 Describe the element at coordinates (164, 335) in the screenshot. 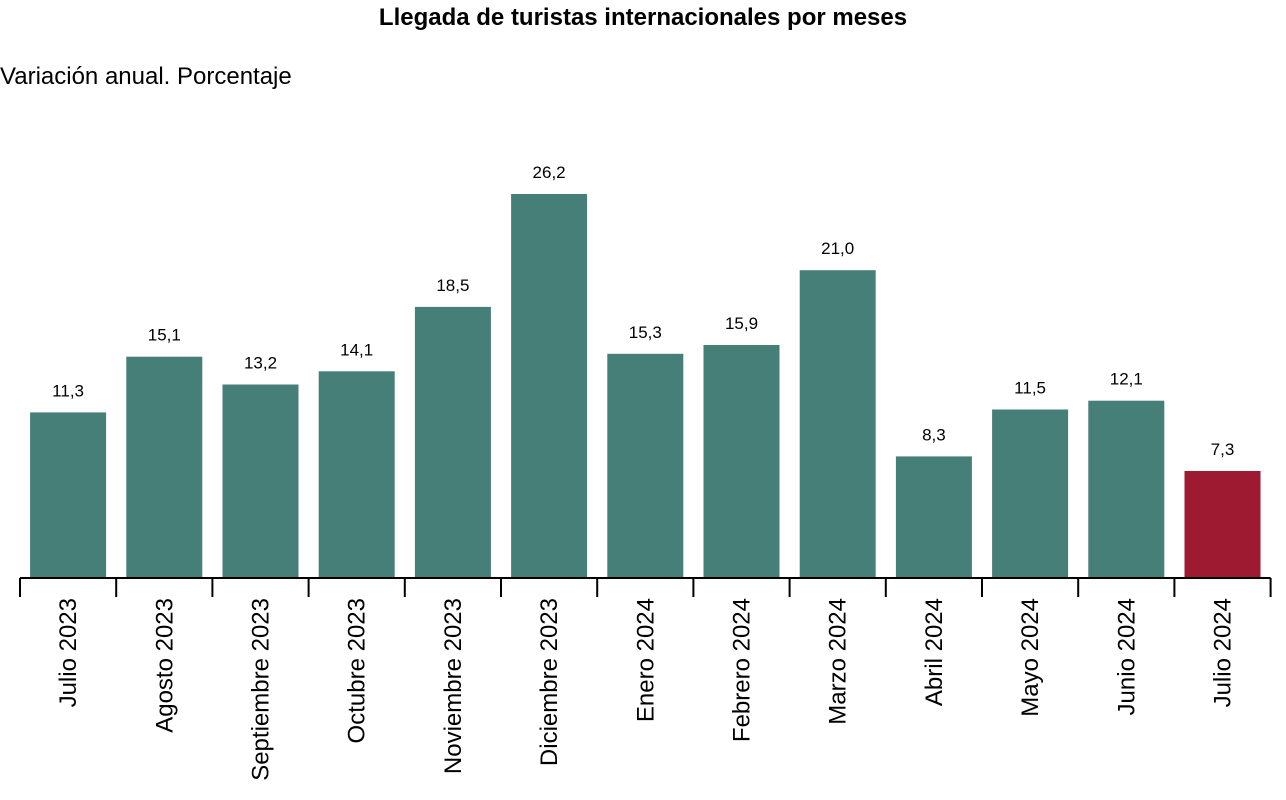

I see `data-label-1: 15,1` at that location.